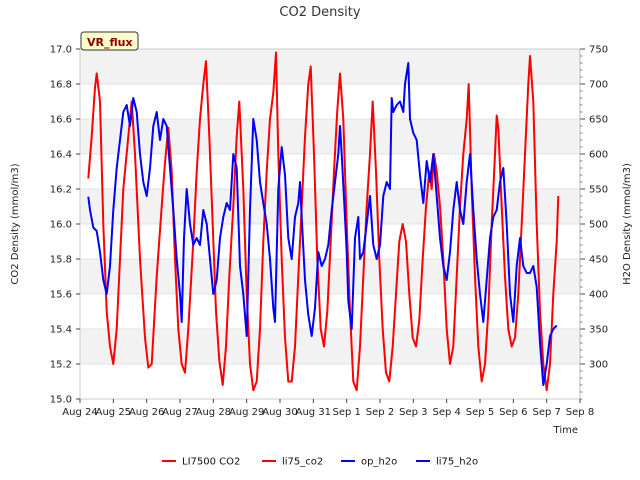 The image size is (640, 480). Describe the element at coordinates (598, 85) in the screenshot. I see `y-right-tick-label: 700` at that location.